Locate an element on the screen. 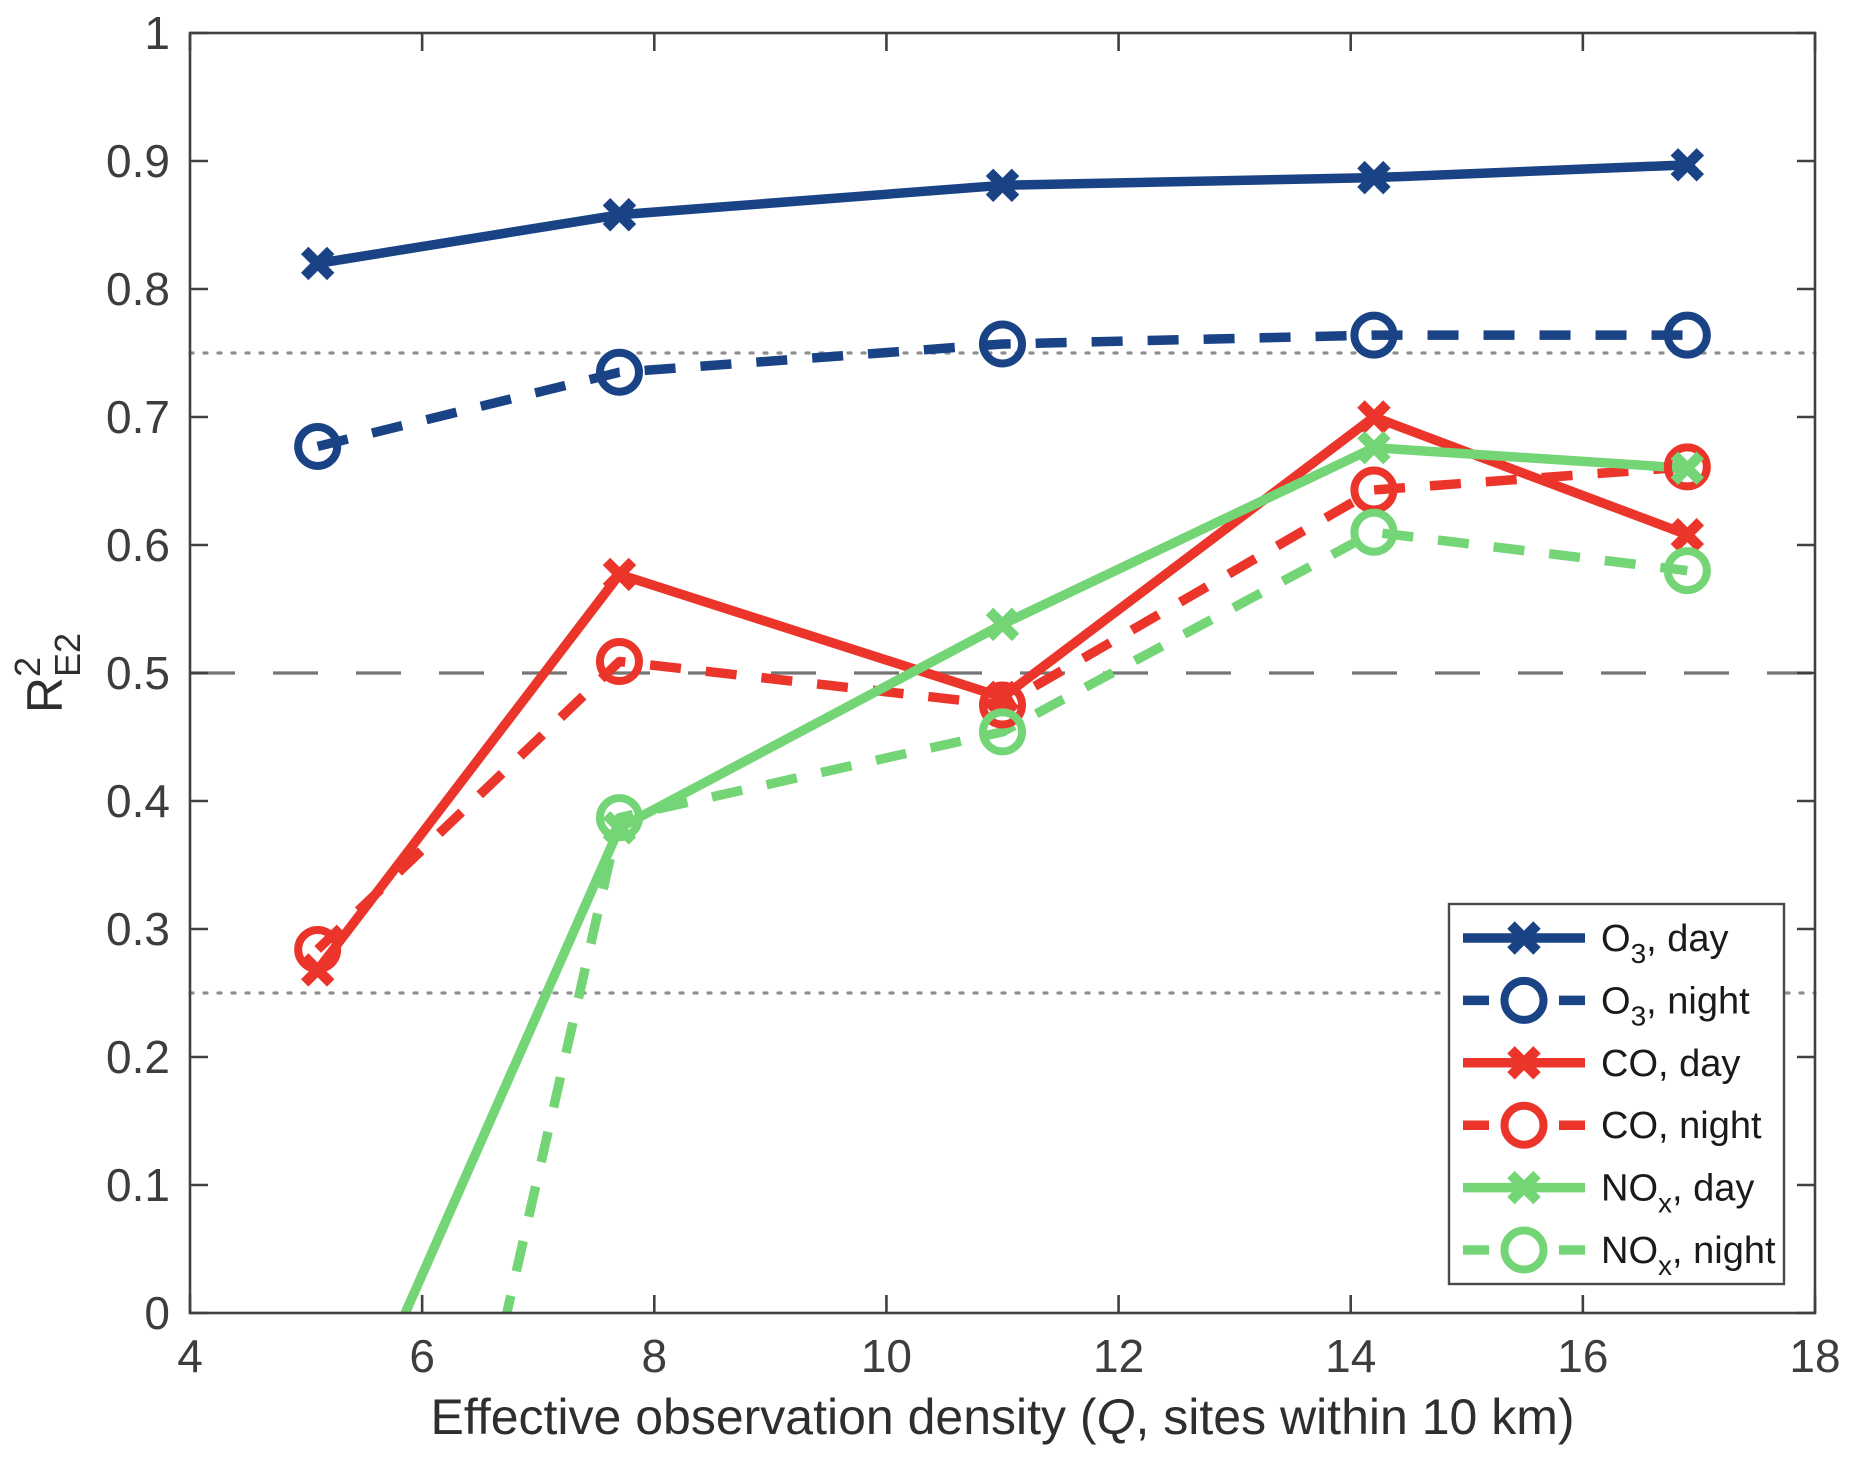 The height and width of the screenshot is (1469, 1856). x-tick-label: 18 is located at coordinates (1814, 1356).